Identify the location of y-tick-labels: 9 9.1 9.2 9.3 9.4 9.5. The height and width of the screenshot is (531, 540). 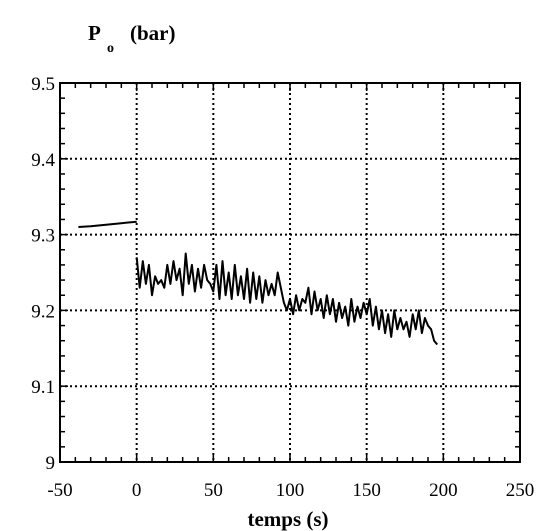
(43, 274).